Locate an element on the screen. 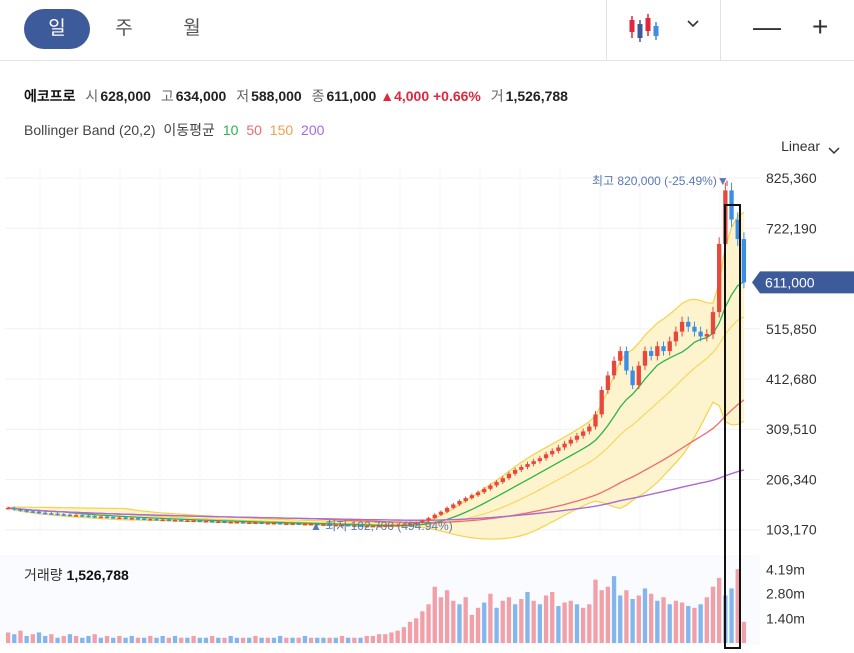 This screenshot has width=854, height=653. volume-title: 거래량 1,526,788 is located at coordinates (76, 575).